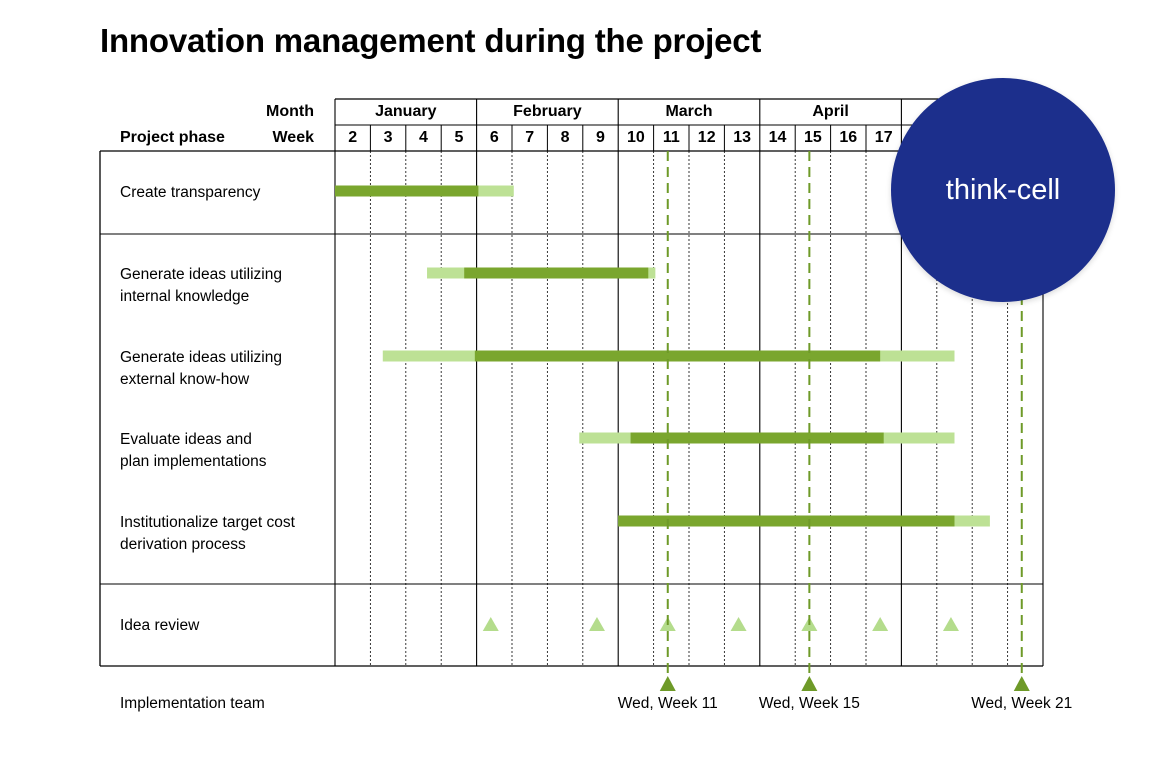  I want to click on month-label-april: April, so click(830, 111).